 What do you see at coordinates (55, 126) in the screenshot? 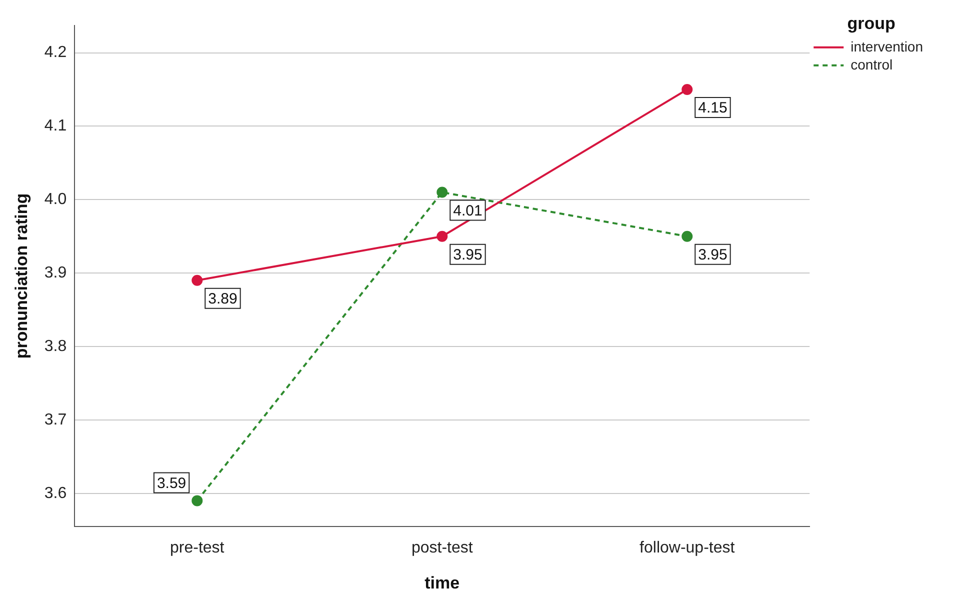
I see `y-tick-label: 4.1` at bounding box center [55, 126].